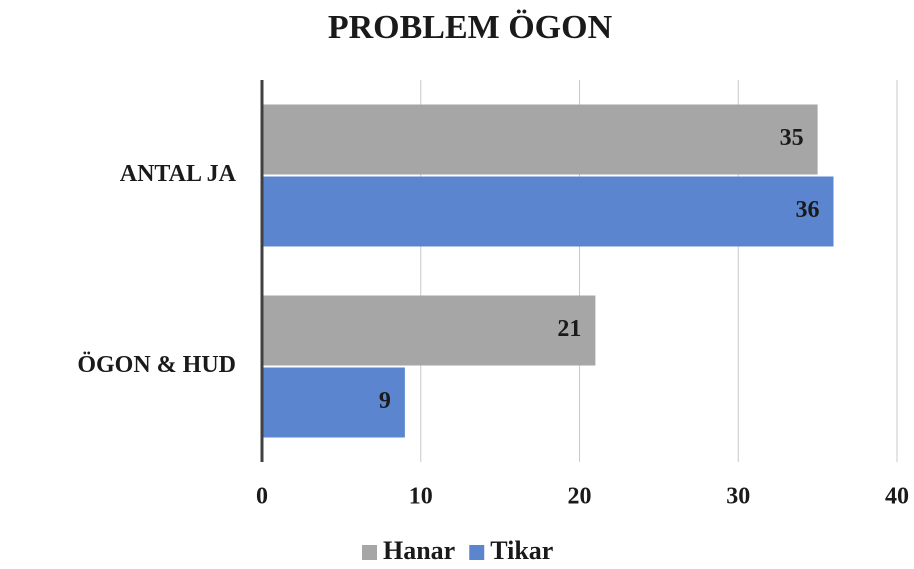 The height and width of the screenshot is (569, 914). Describe the element at coordinates (262, 497) in the screenshot. I see `x-tick-label: 0` at that location.